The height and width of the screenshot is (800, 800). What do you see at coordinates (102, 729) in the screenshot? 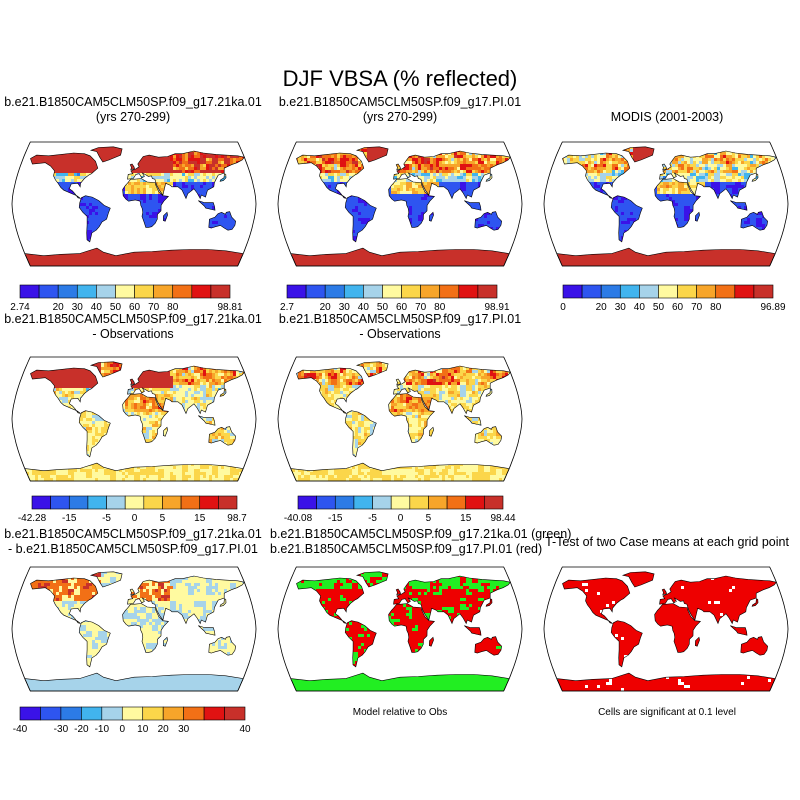
I see `colorbar-tick-label: -10` at bounding box center [102, 729].